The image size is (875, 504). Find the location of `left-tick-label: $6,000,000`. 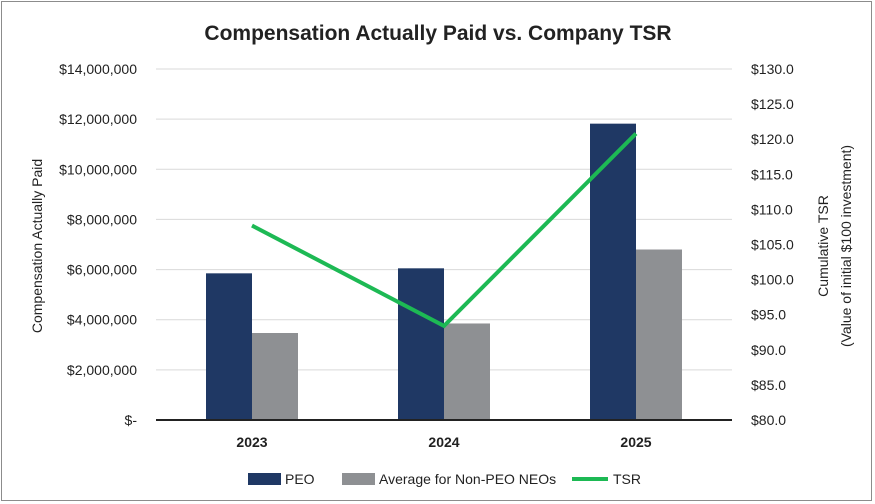

left-tick-label: $6,000,000 is located at coordinates (102, 270).